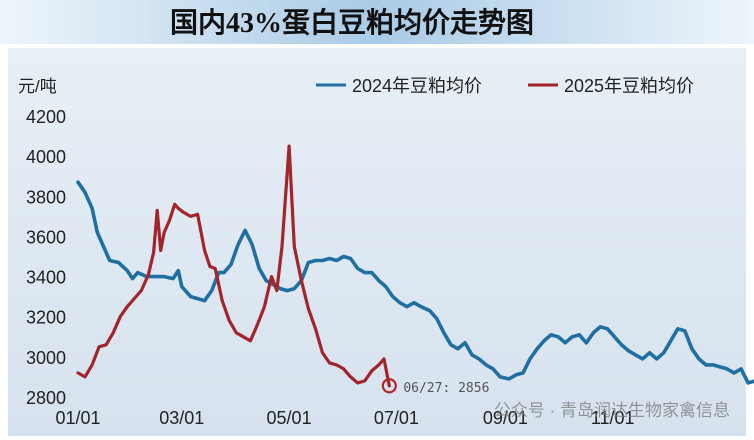  Describe the element at coordinates (181, 418) in the screenshot. I see `x-tick-label: 03/01` at that location.